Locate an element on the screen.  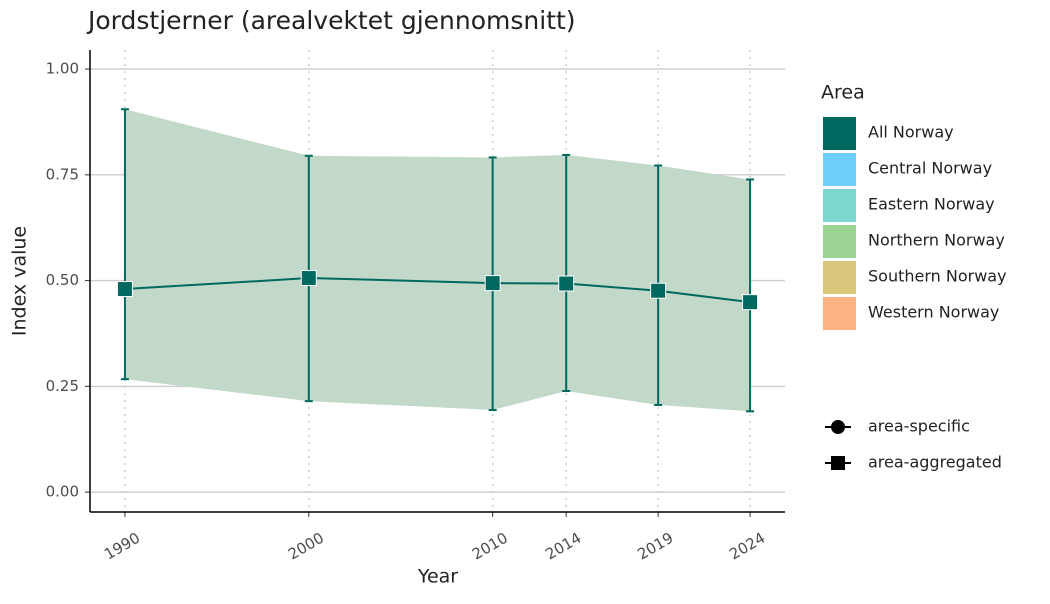
y-tick-label: 1.00 is located at coordinates (62, 69).